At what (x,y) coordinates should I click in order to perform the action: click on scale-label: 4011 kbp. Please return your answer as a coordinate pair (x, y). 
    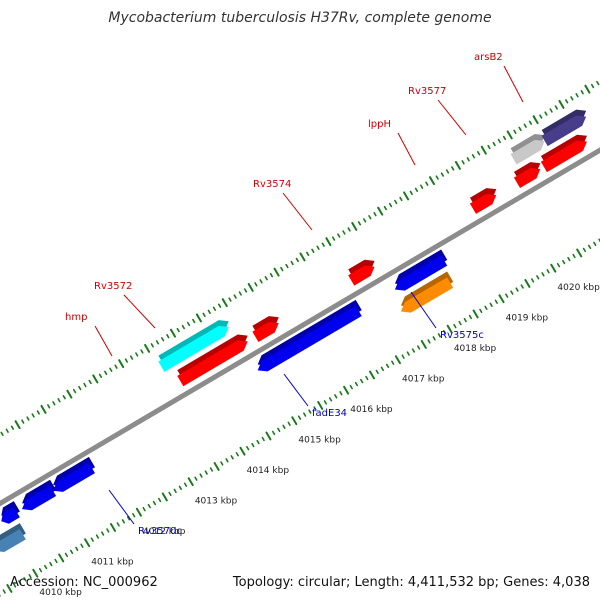
    Looking at the image, I should click on (112, 562).